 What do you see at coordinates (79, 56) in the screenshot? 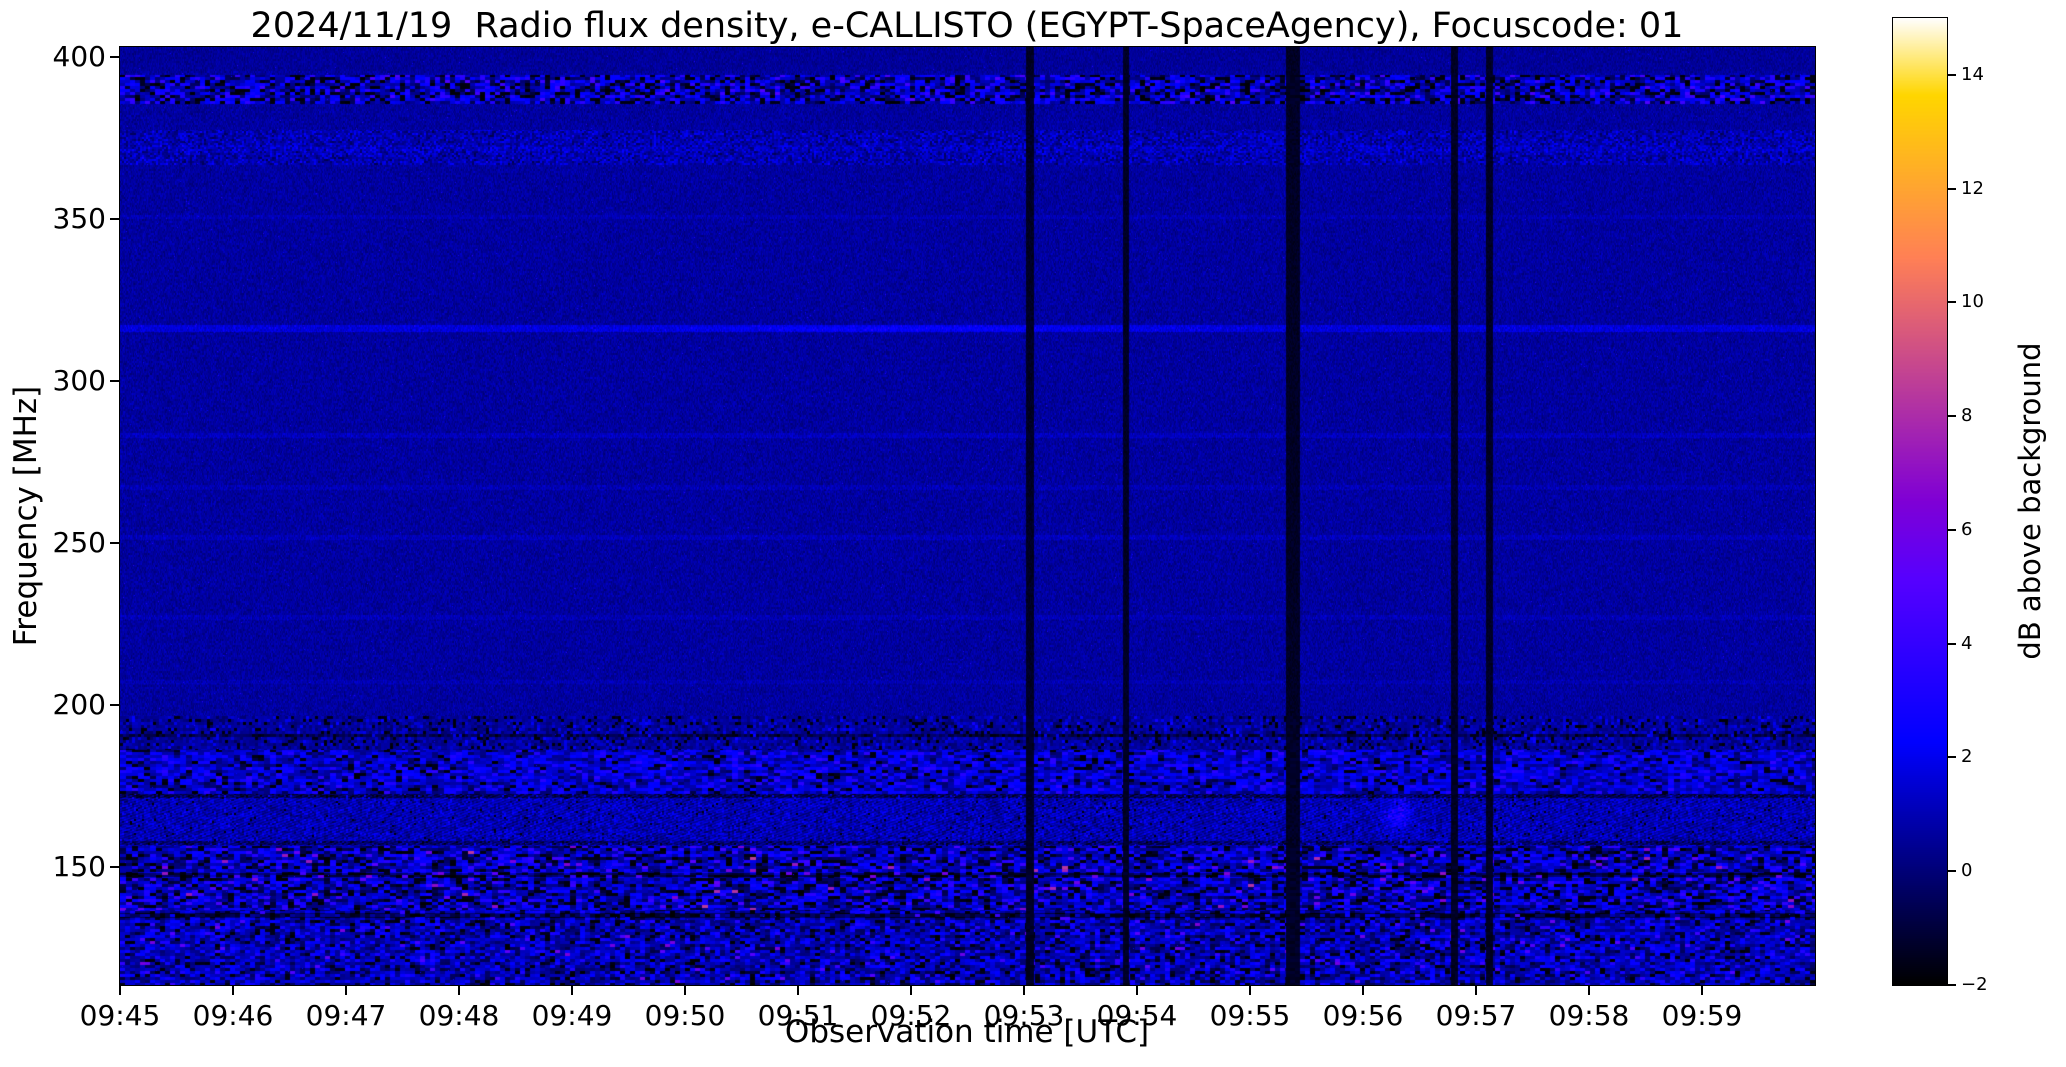
I see `y-tick-label: 400` at bounding box center [79, 56].